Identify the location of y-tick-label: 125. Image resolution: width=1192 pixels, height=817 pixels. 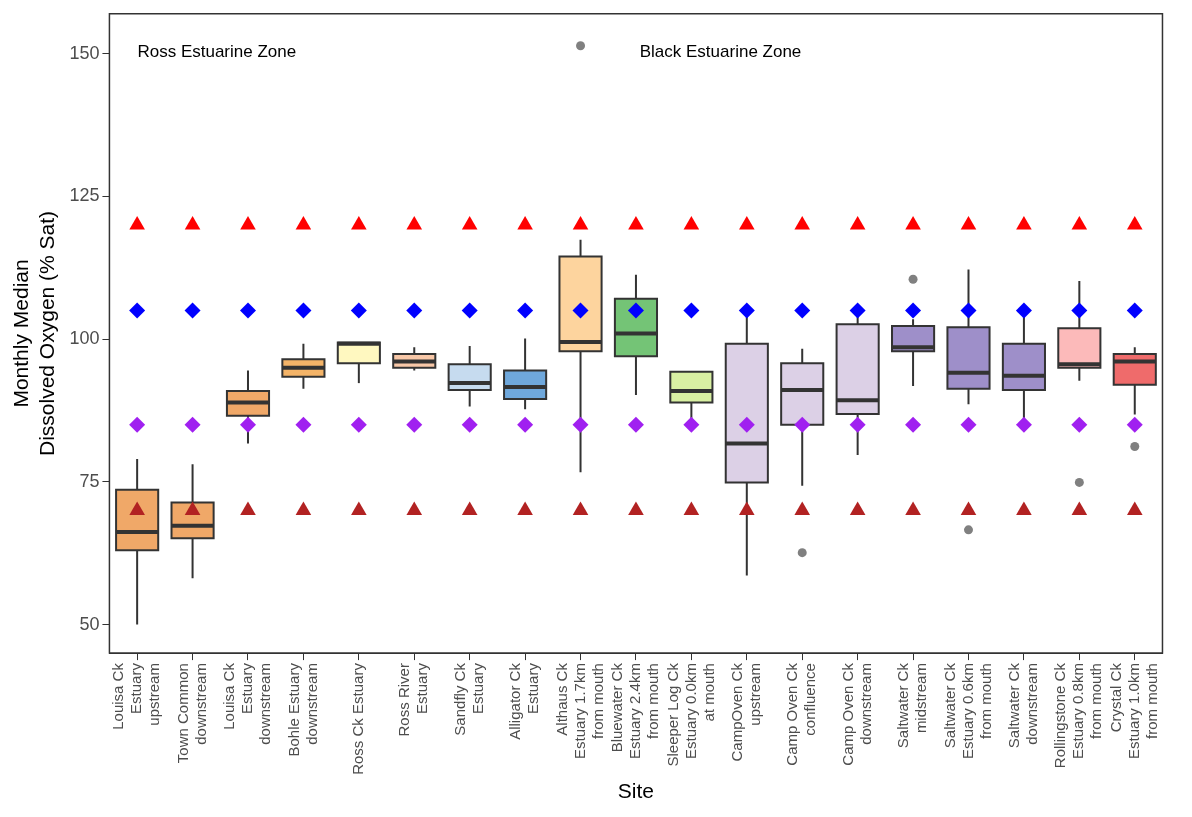
(84, 195).